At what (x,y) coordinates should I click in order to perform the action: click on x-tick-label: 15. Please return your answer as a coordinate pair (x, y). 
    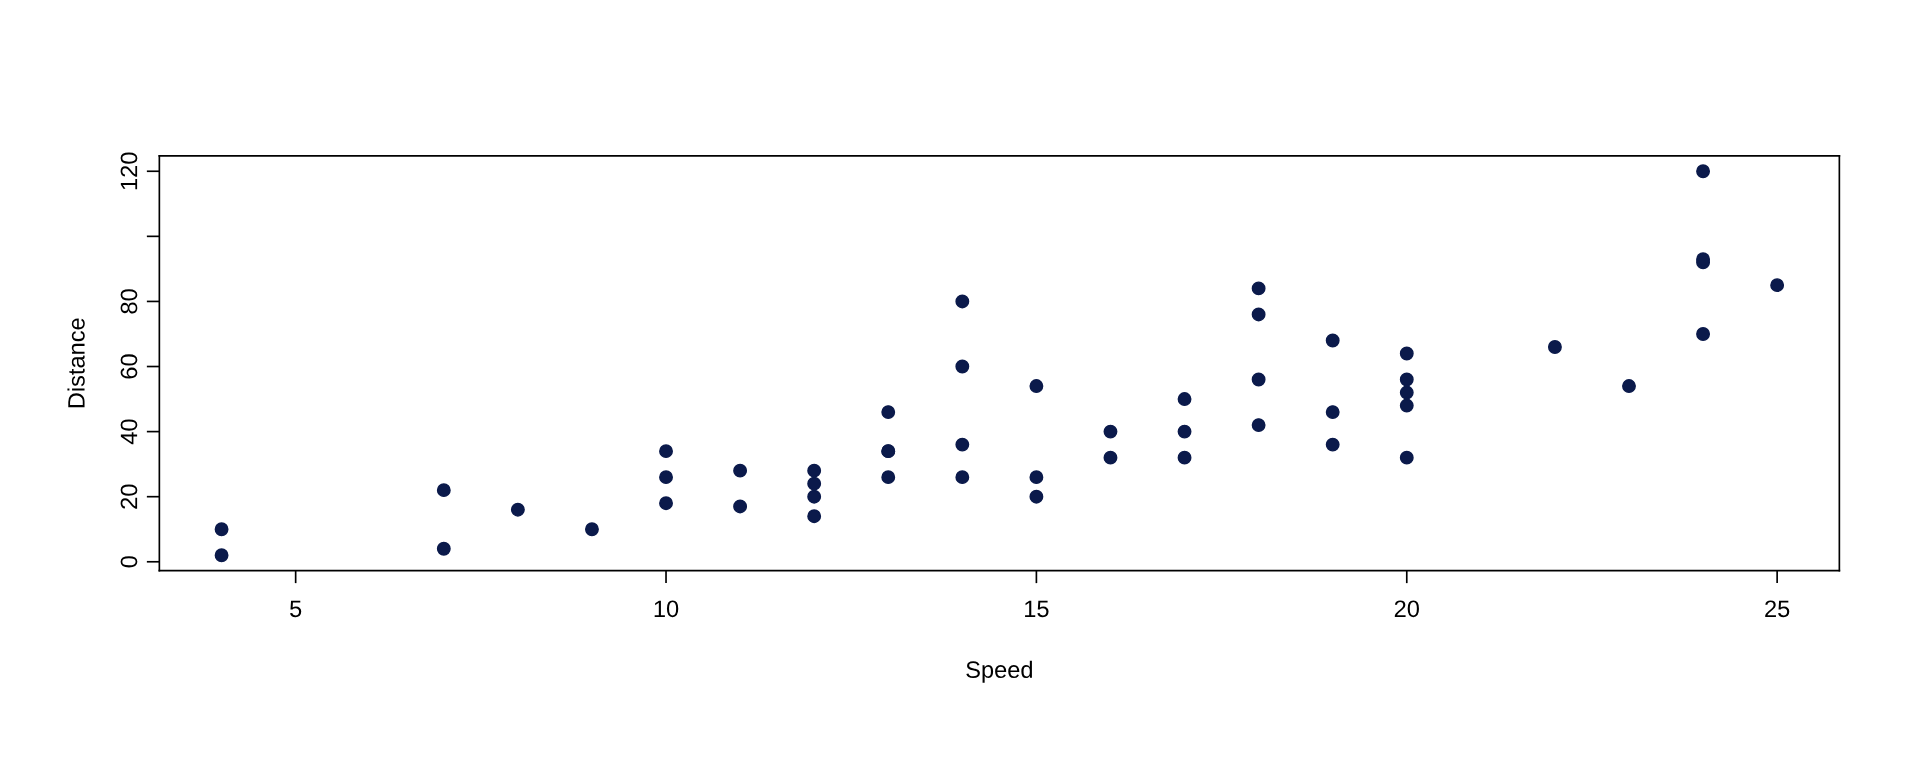
    Looking at the image, I should click on (1037, 609).